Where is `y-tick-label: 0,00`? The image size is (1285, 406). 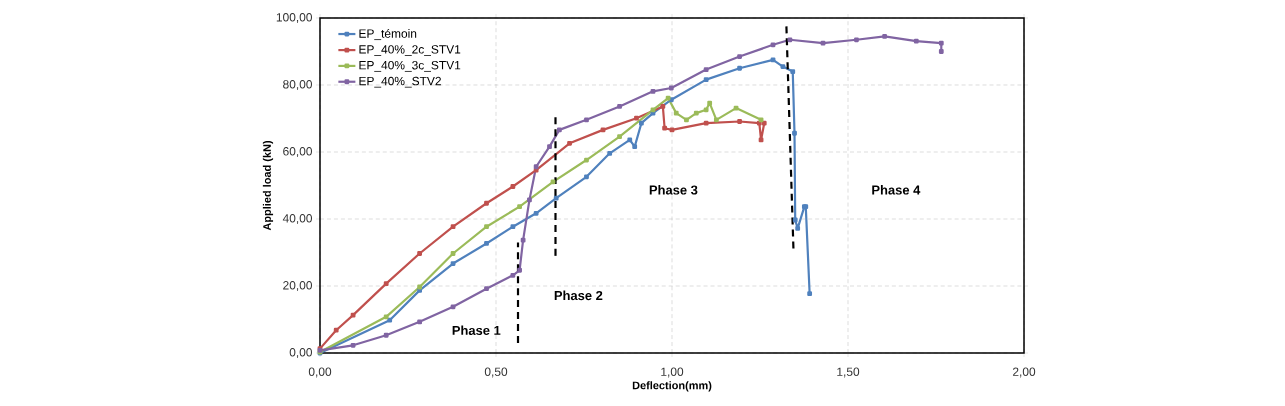
y-tick-label: 0,00 is located at coordinates (301, 353).